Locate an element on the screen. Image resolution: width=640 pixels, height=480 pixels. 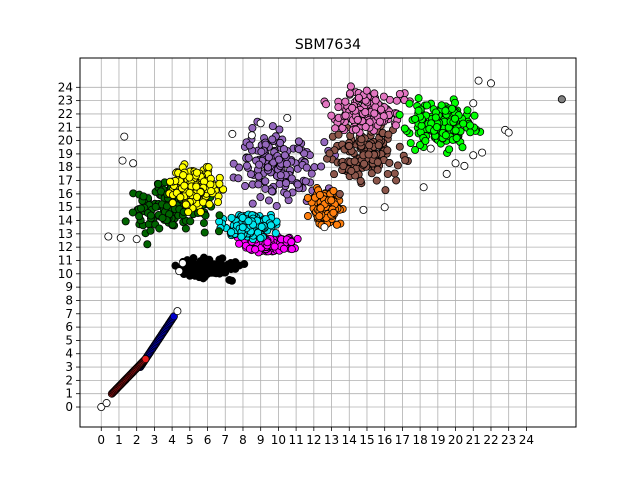
y-tick-label: 13 is located at coordinates (65, 234).